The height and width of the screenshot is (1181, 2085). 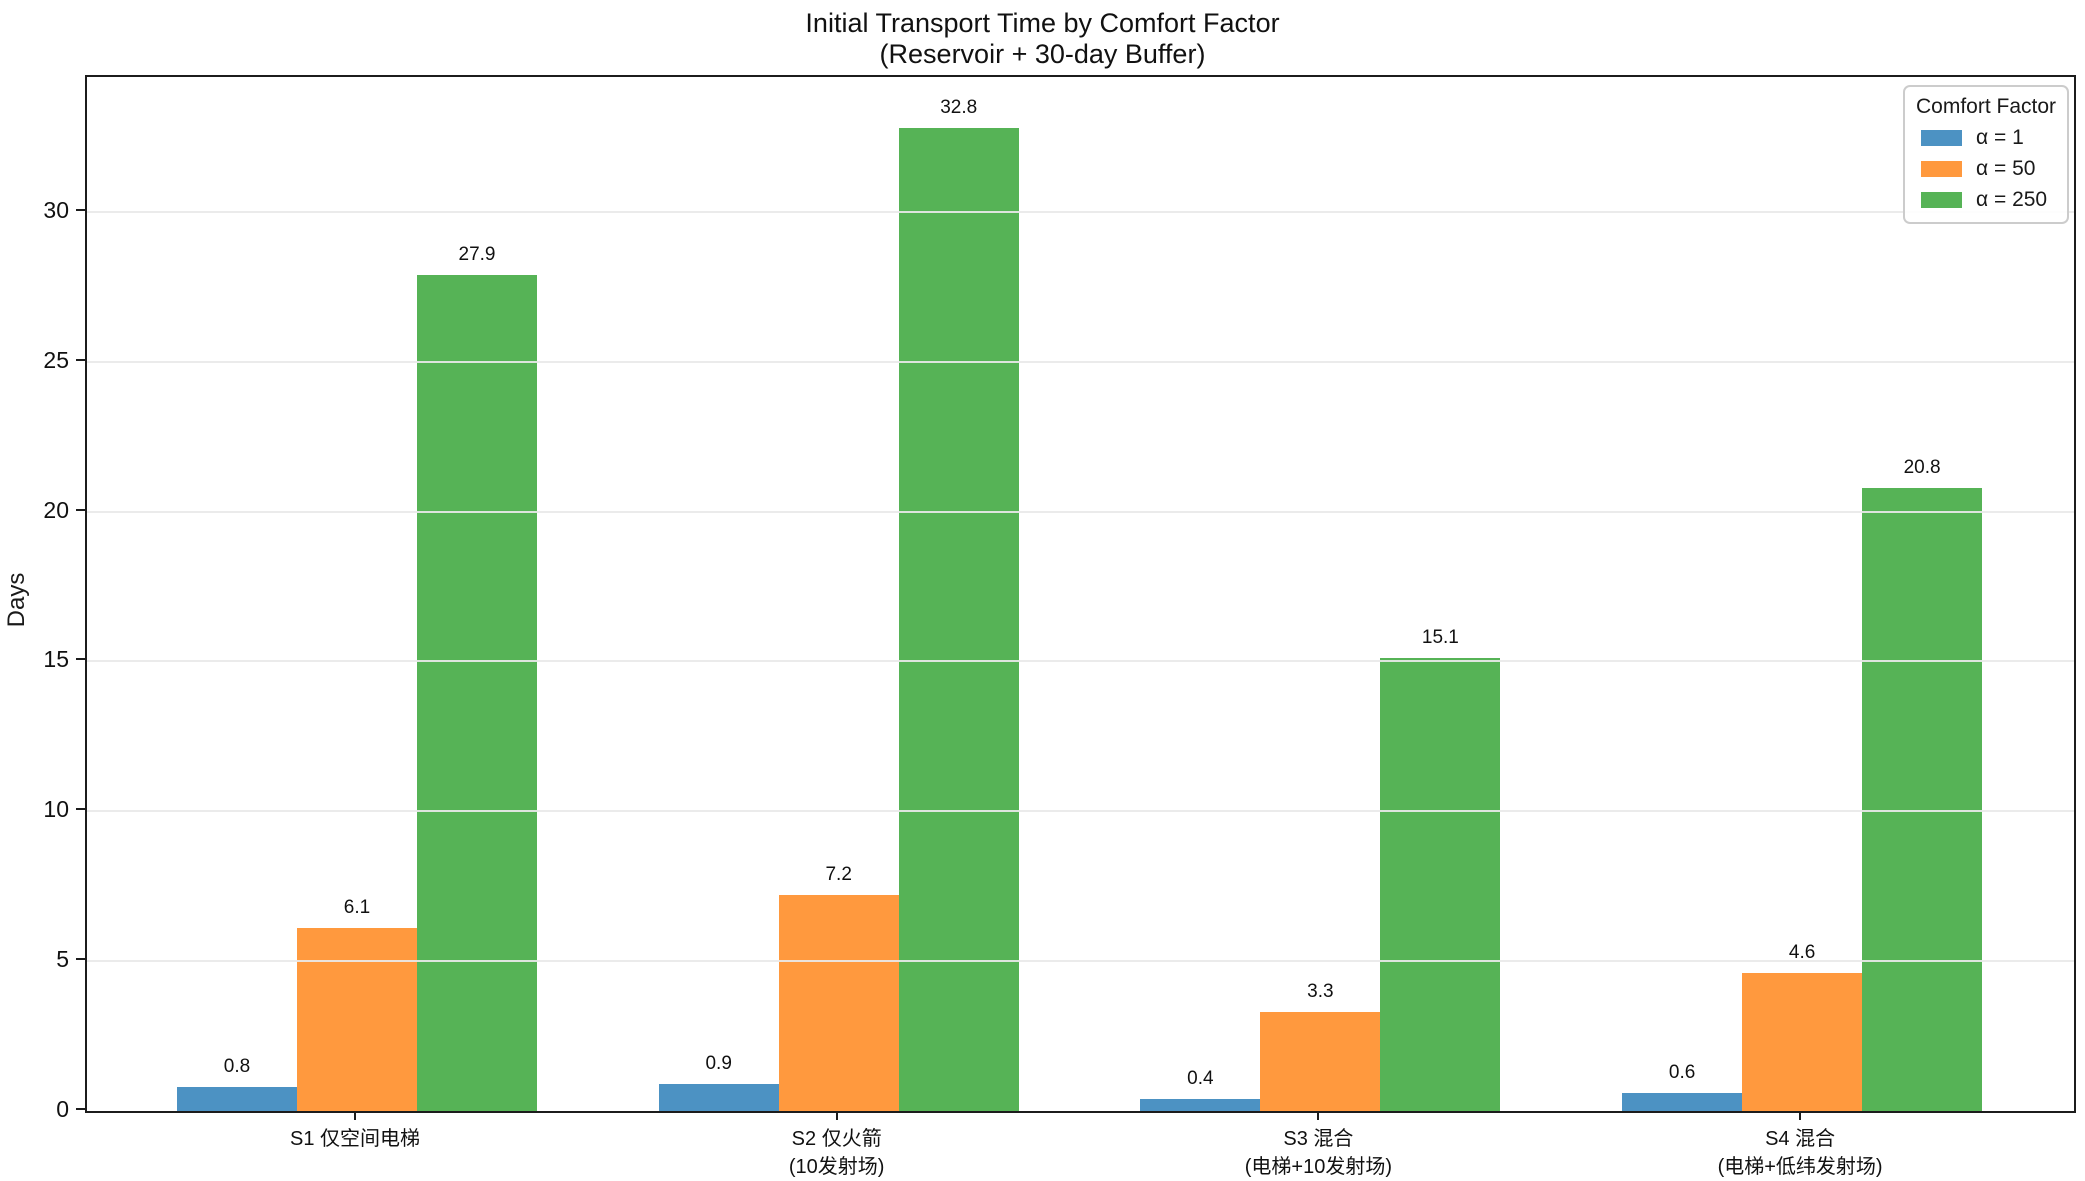 I want to click on y-tick-label: 10, so click(x=56, y=809).